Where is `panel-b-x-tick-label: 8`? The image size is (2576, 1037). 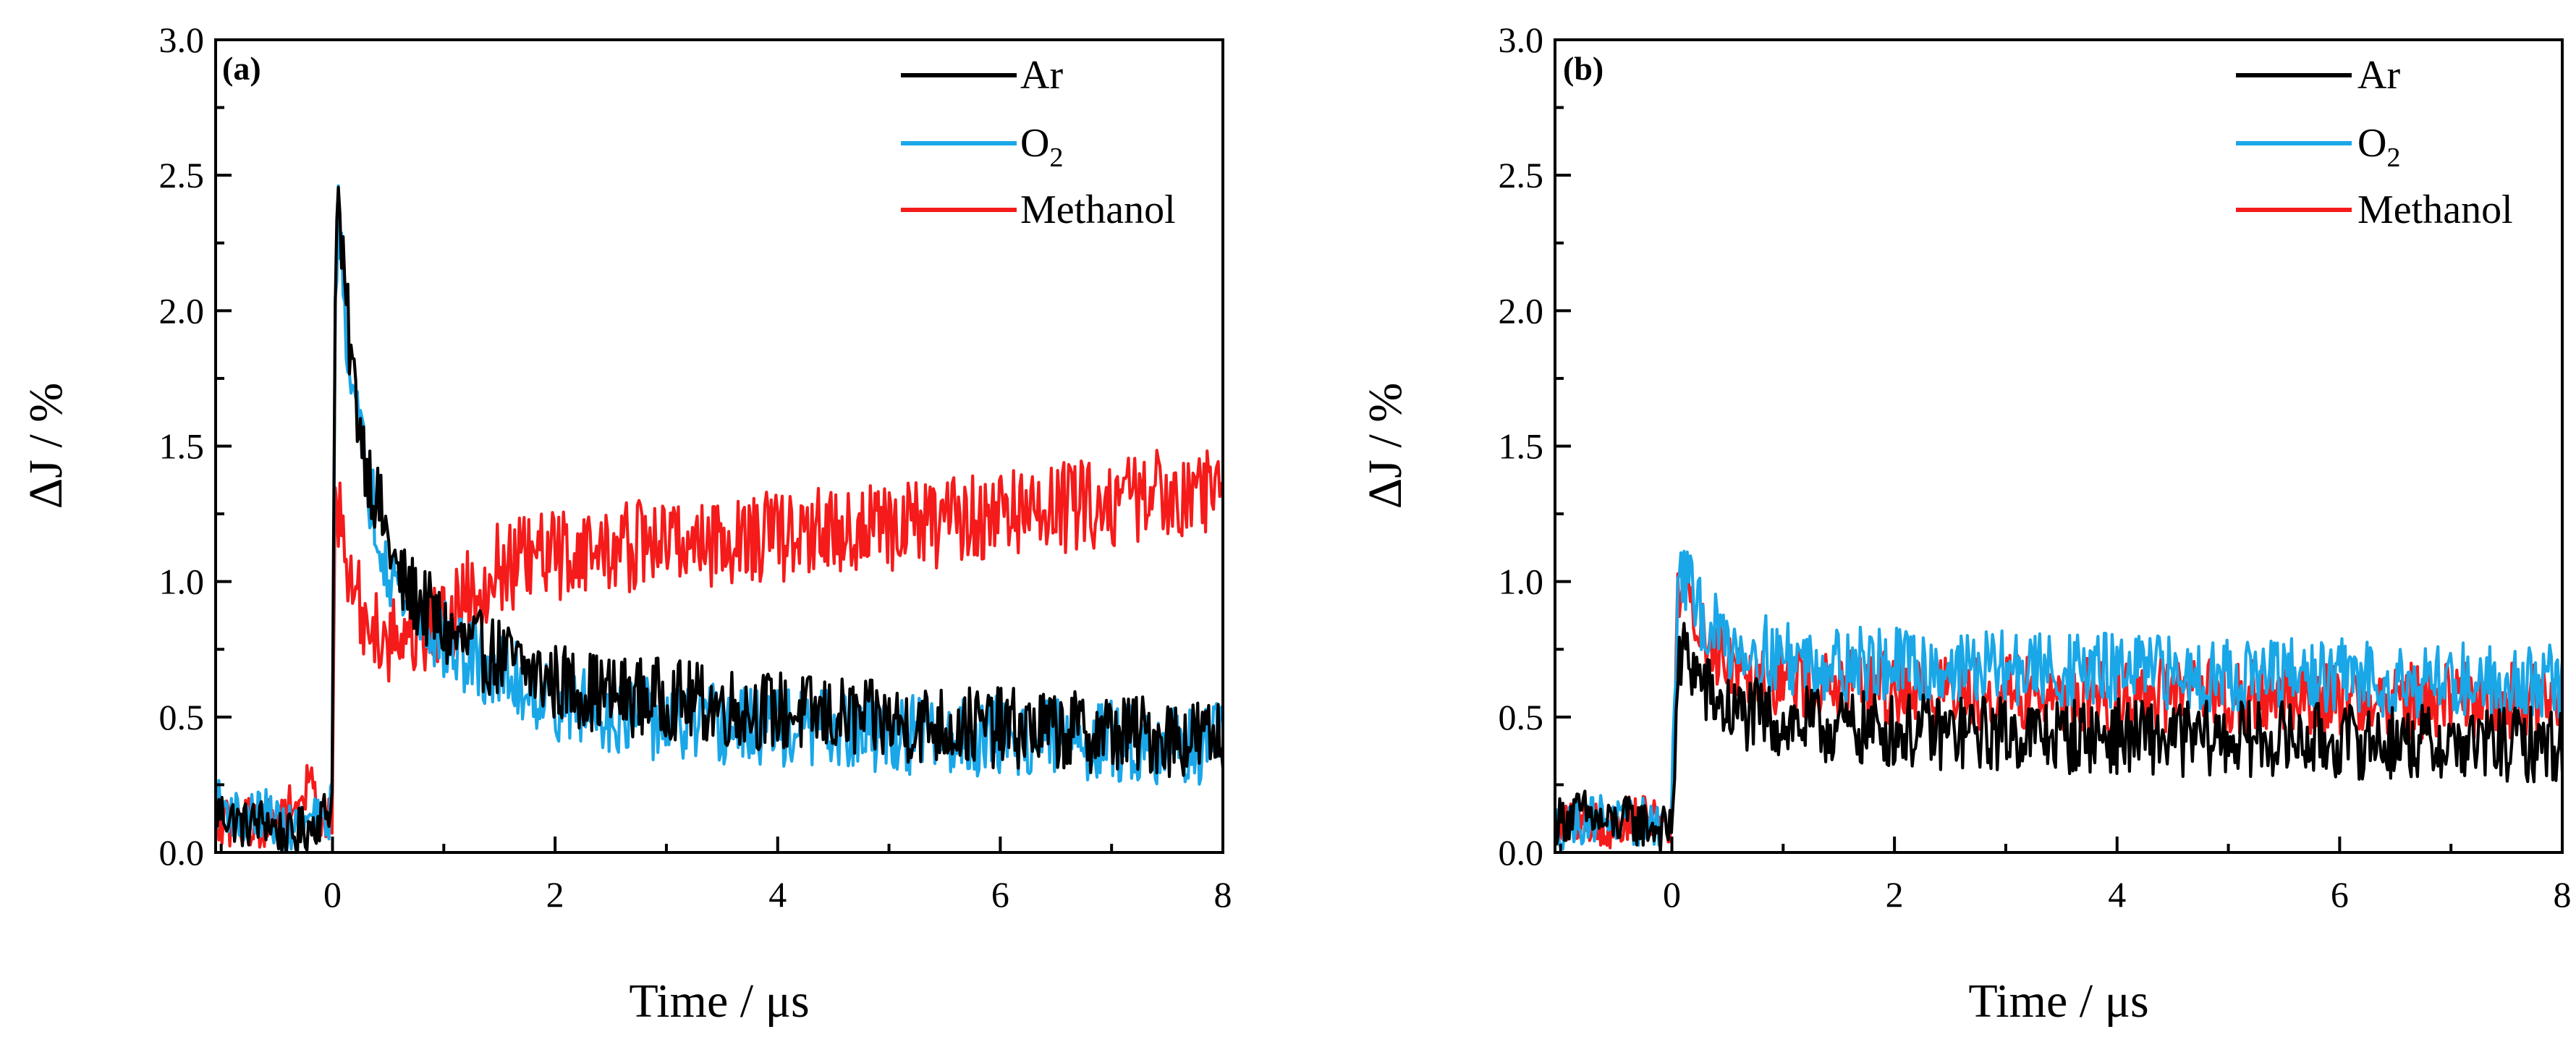 panel-b-x-tick-label: 8 is located at coordinates (2563, 894).